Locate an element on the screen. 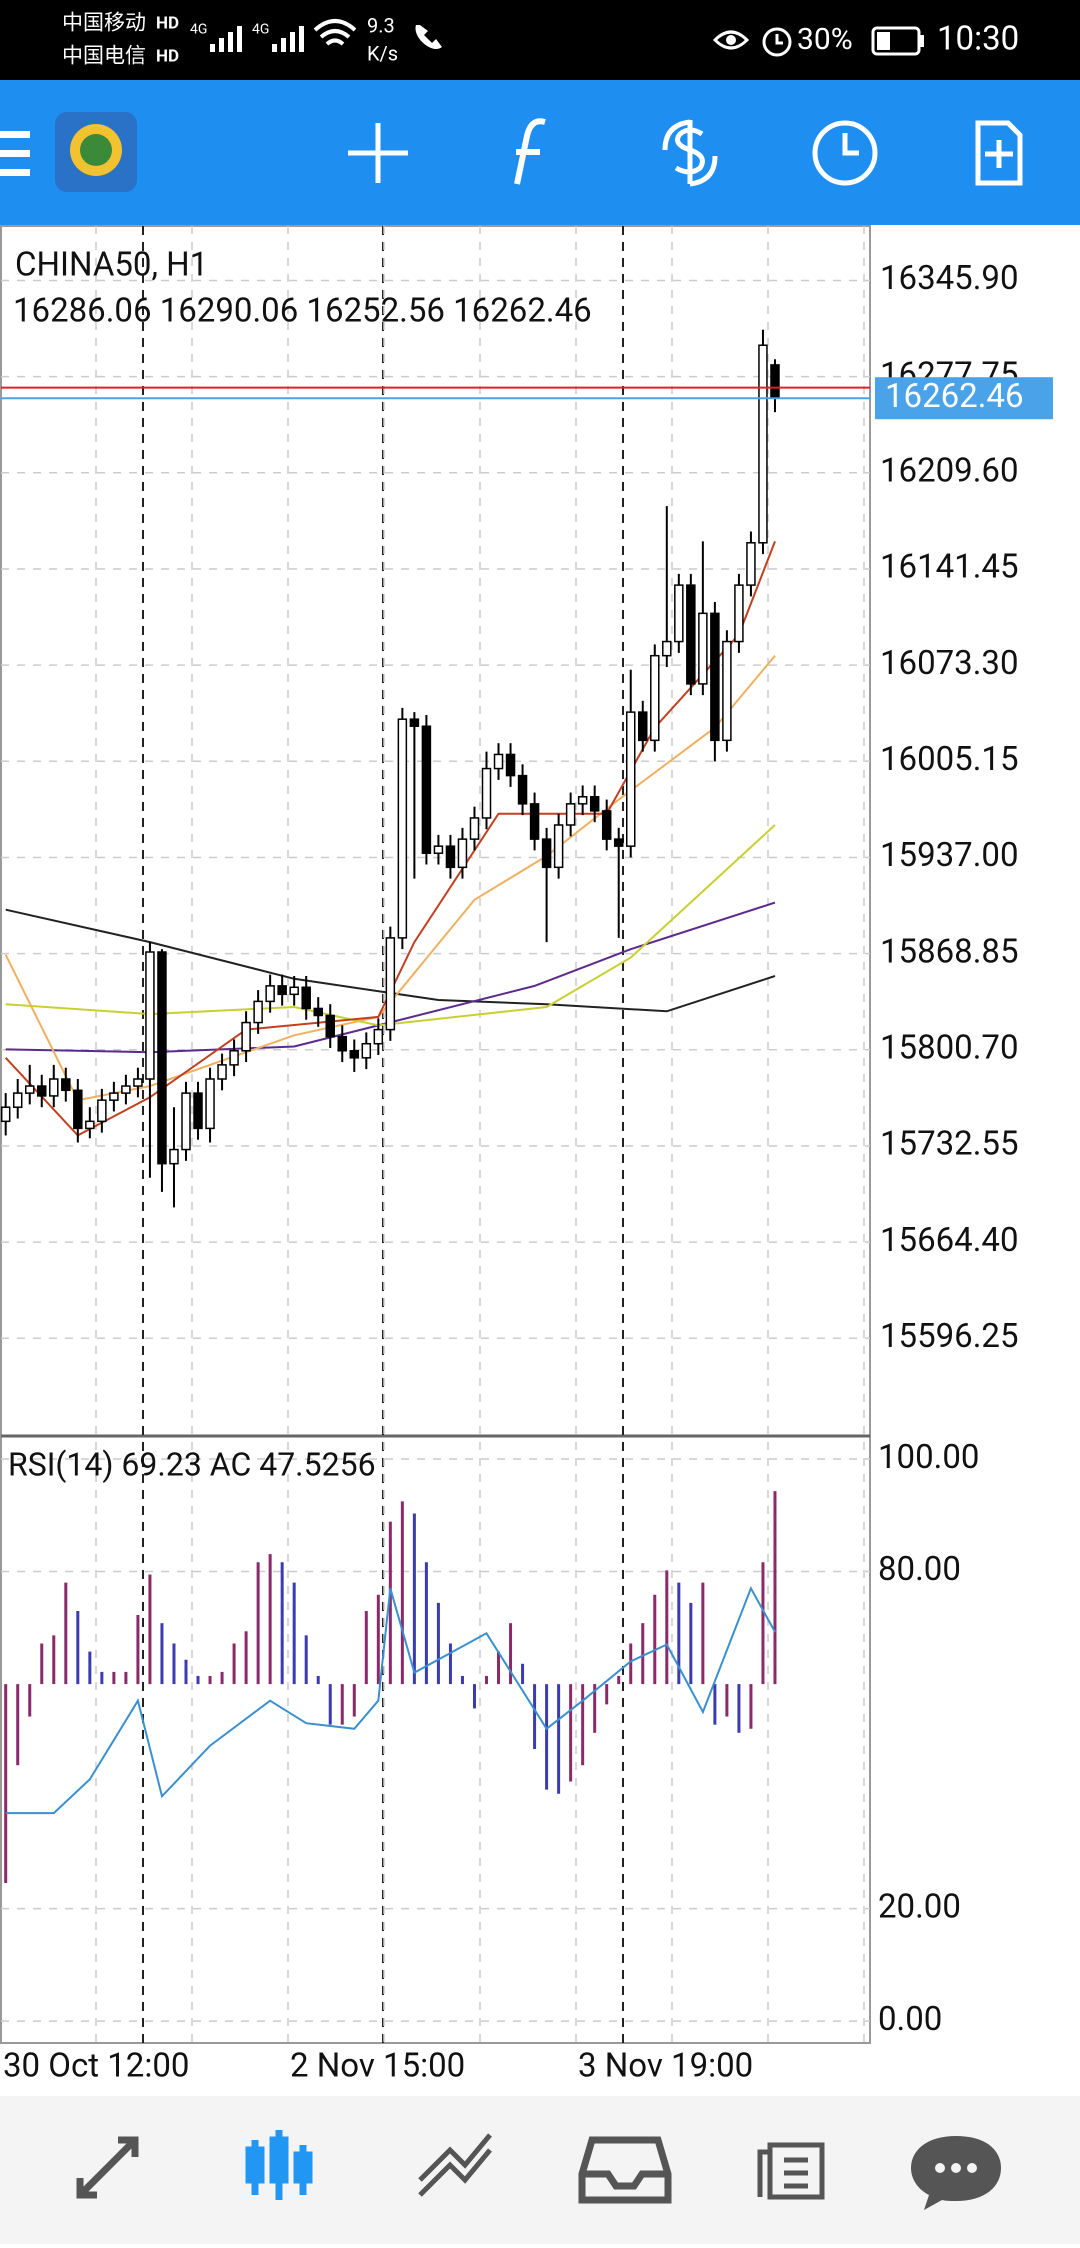 This screenshot has height=2248, width=1080. carrier: 中国移动 is located at coordinates (104, 24).